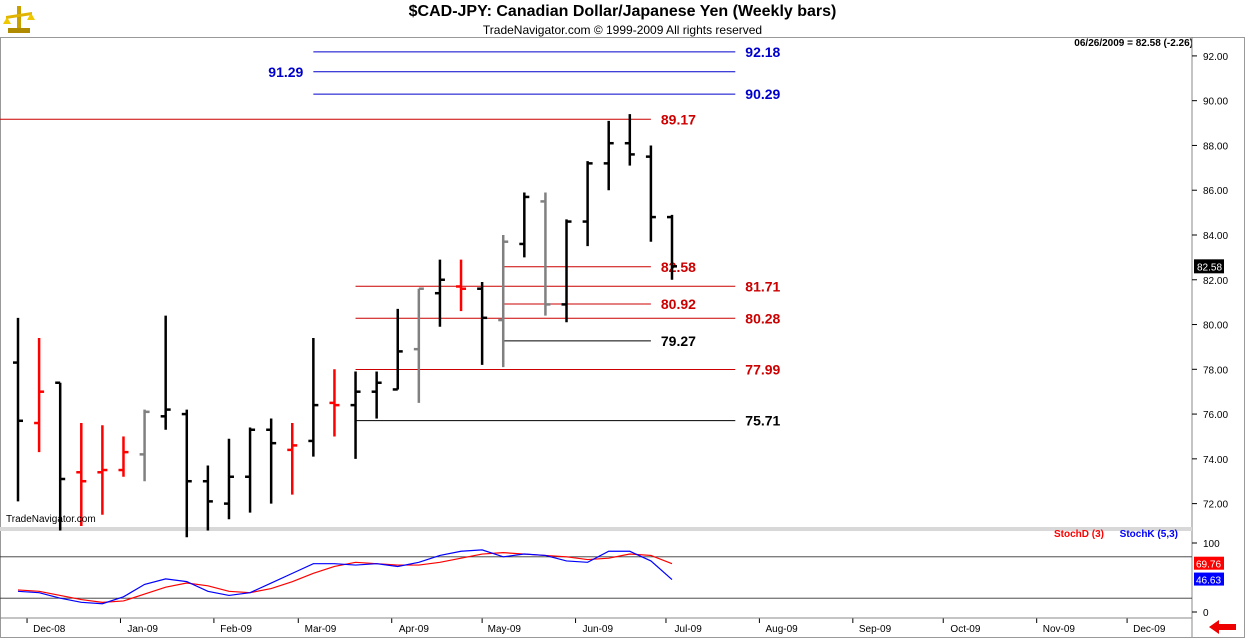 The width and height of the screenshot is (1245, 640). Describe the element at coordinates (781, 629) in the screenshot. I see `time-tick-label: Aug-09` at that location.